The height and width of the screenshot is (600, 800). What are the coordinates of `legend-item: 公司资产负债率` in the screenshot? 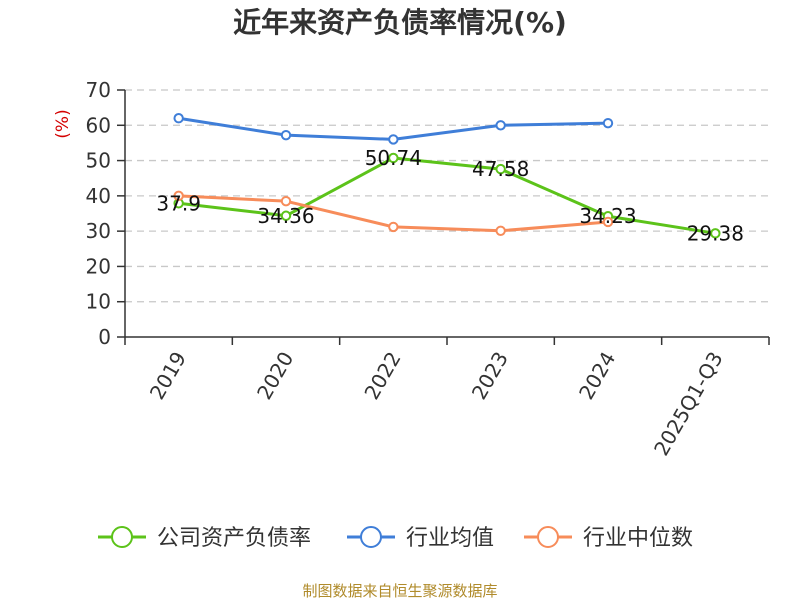 It's located at (204, 538).